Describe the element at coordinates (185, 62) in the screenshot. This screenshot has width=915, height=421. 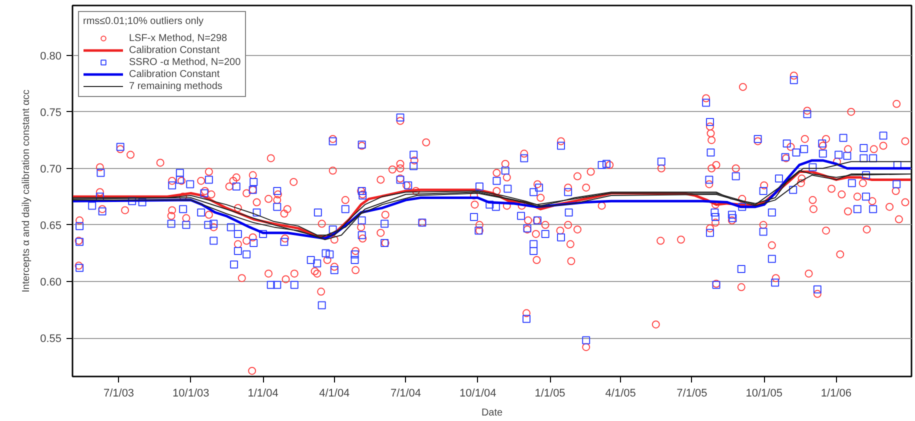
I see `legend-label: SSRO -α Method, N=200` at that location.